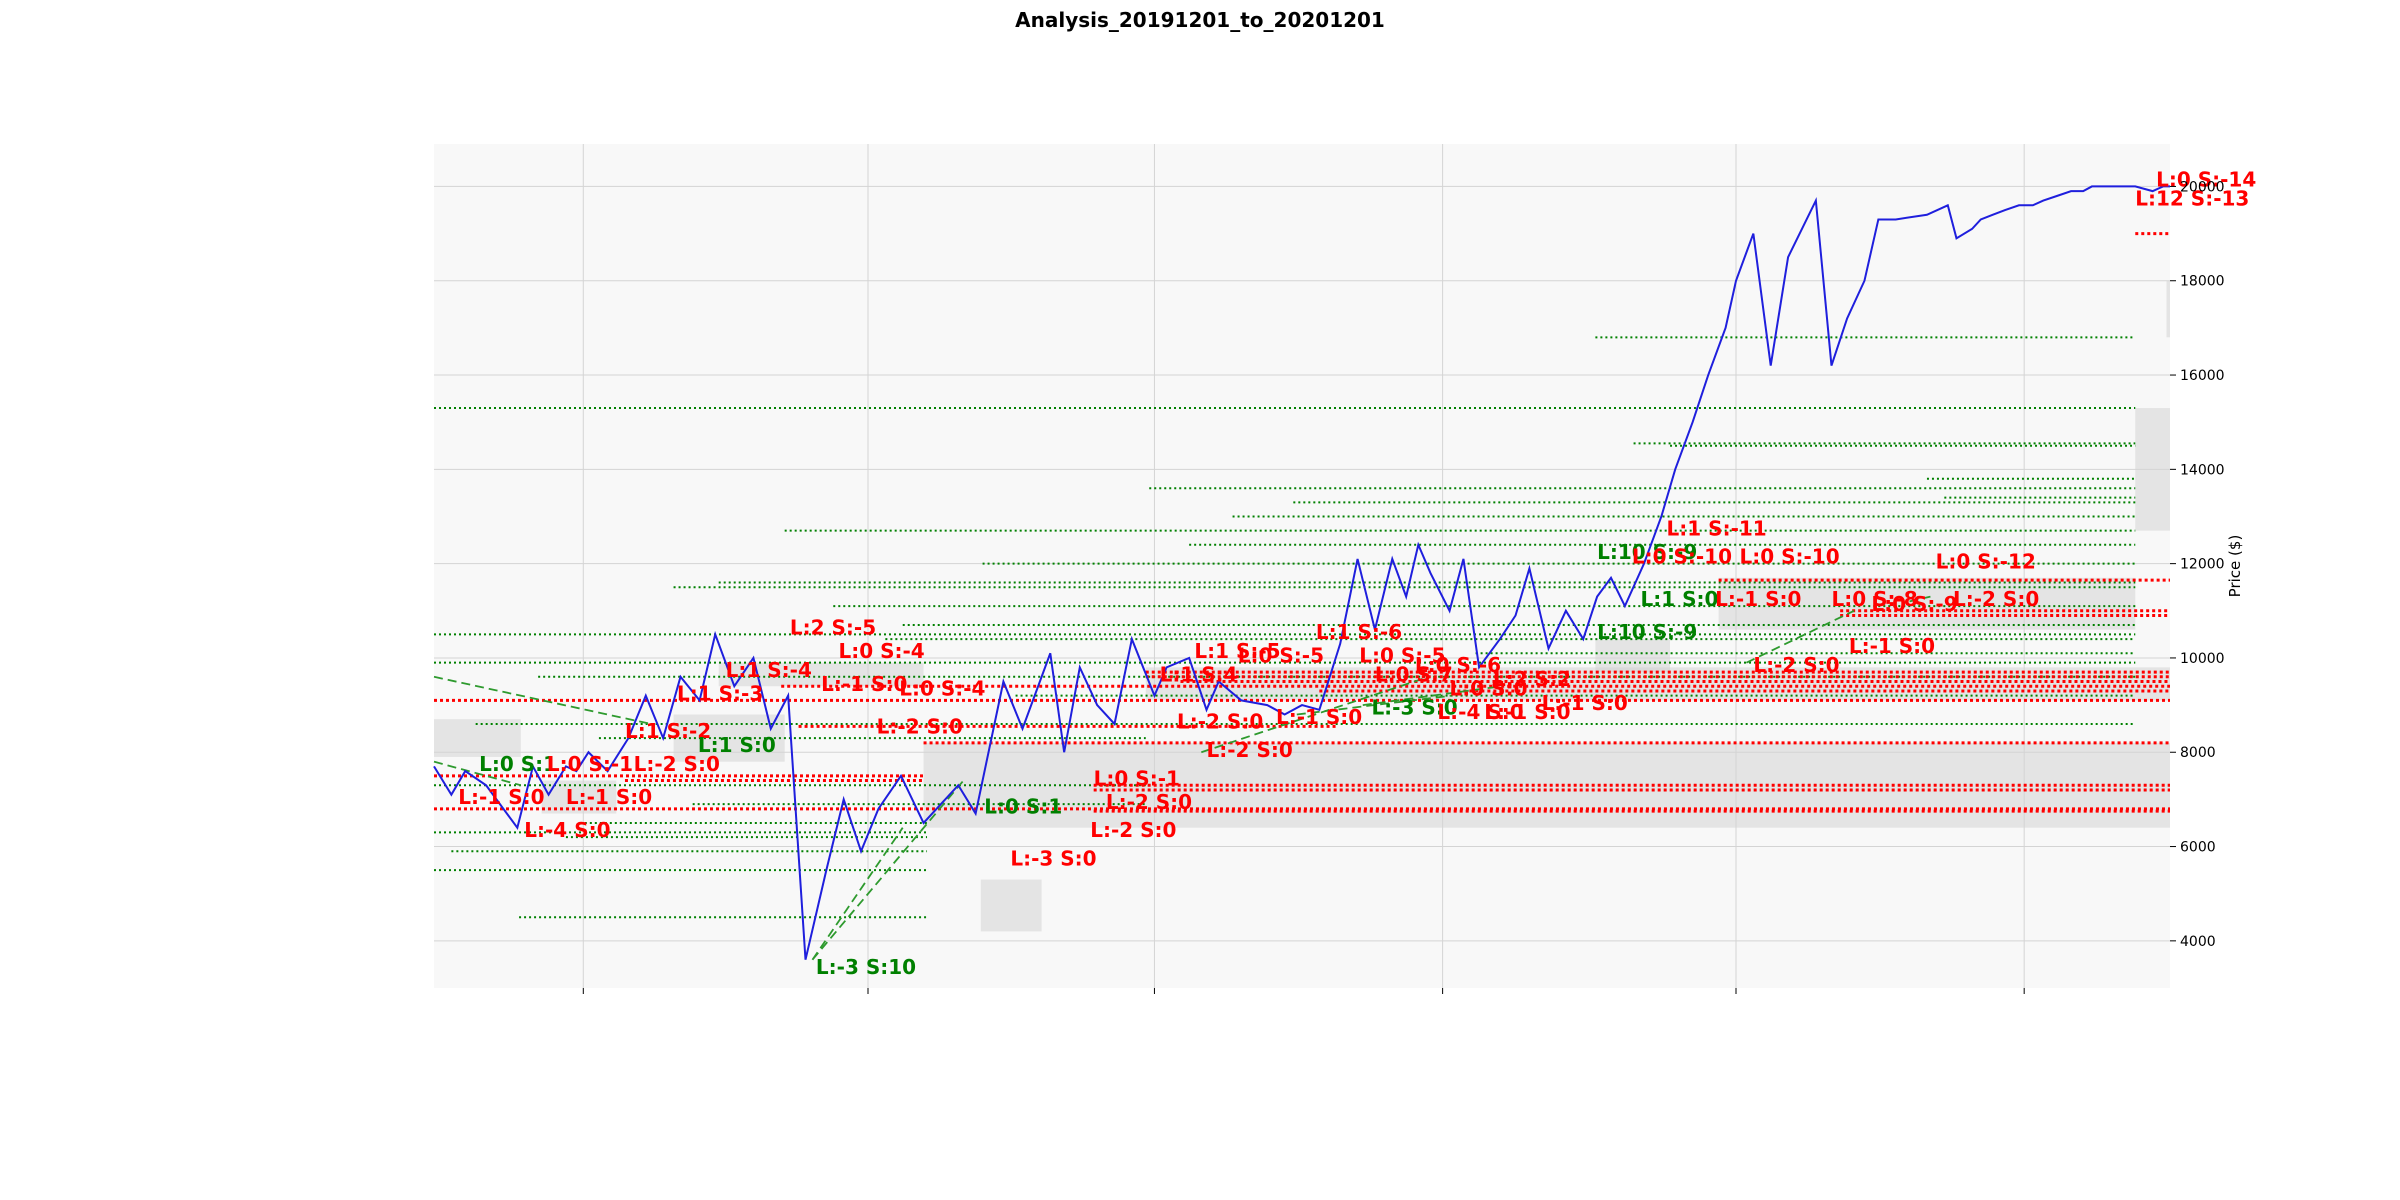  What do you see at coordinates (1200, 20) in the screenshot?
I see `chart-title: Analysis_20191201_to_20201201` at bounding box center [1200, 20].